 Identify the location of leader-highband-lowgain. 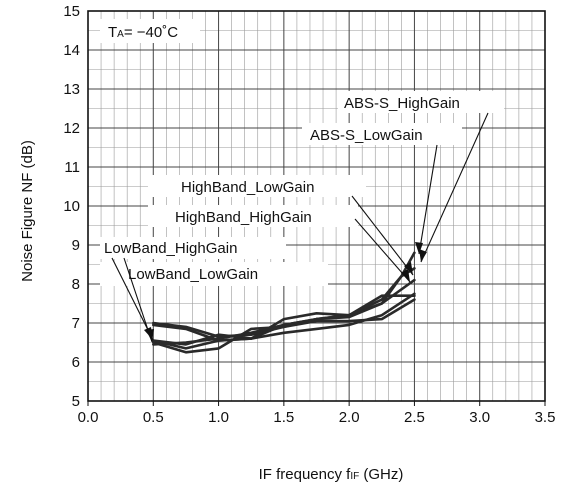
(382, 235).